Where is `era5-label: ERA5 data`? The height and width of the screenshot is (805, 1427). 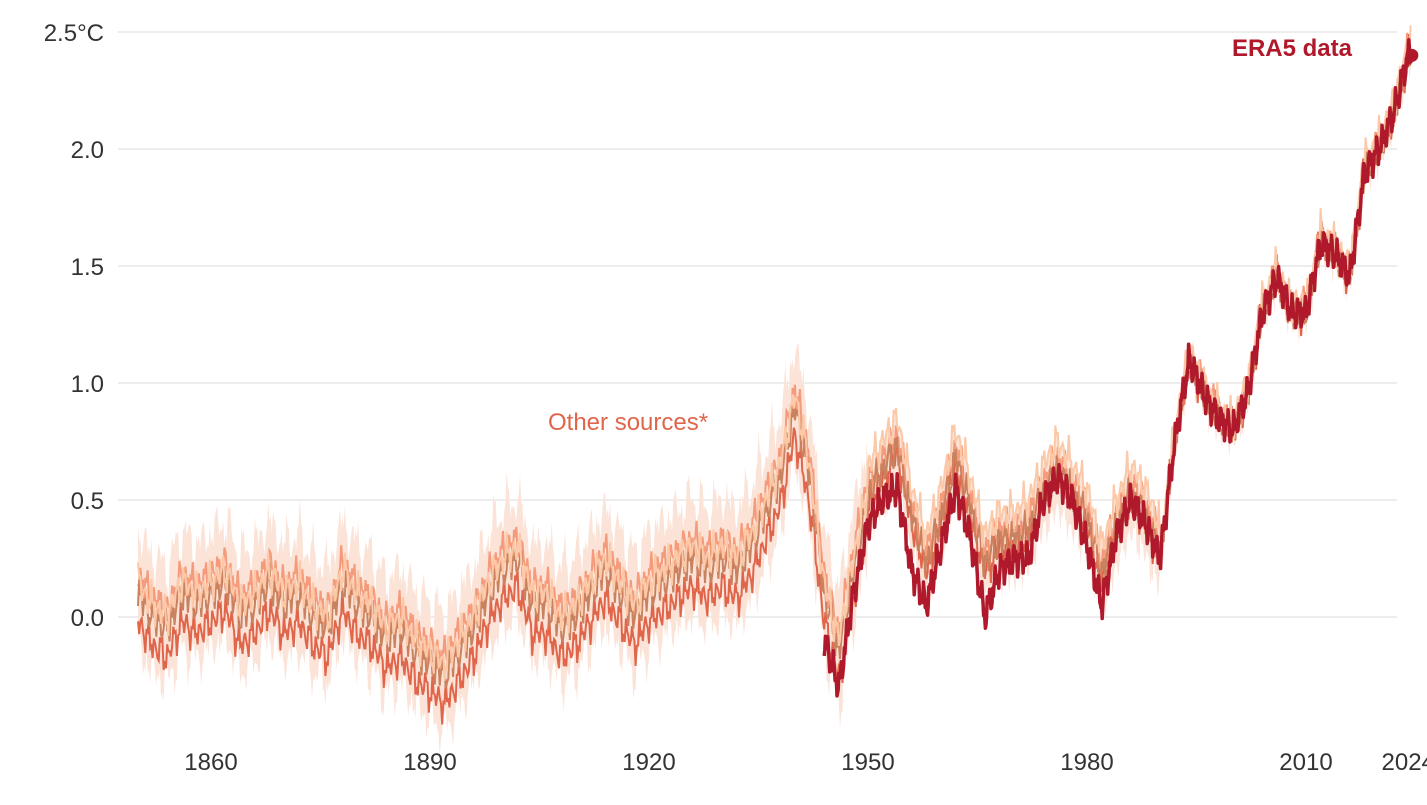 era5-label: ERA5 data is located at coordinates (1292, 48).